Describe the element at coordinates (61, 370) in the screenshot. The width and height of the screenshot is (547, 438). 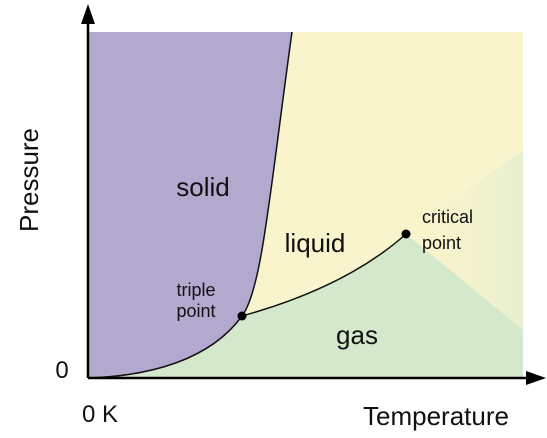
I see `y-origin-label: 0` at that location.